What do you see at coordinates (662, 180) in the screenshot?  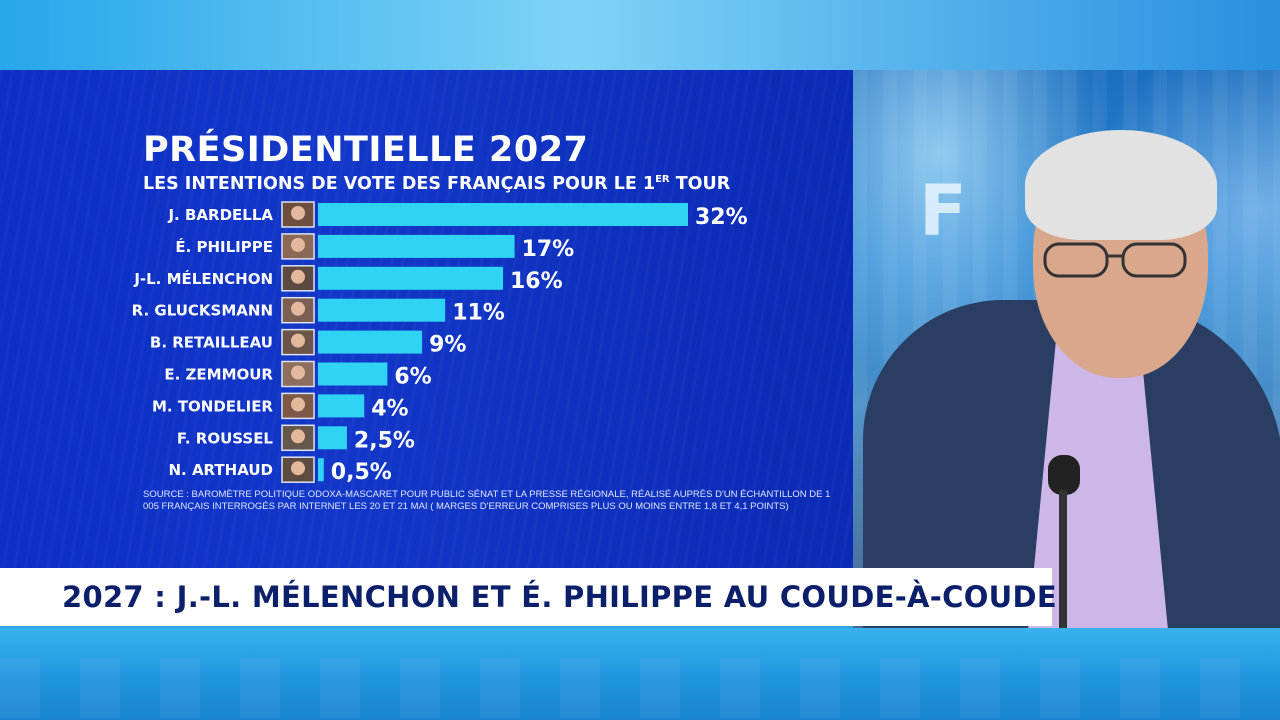 I see `chart-subtitle-sup: ER` at bounding box center [662, 180].